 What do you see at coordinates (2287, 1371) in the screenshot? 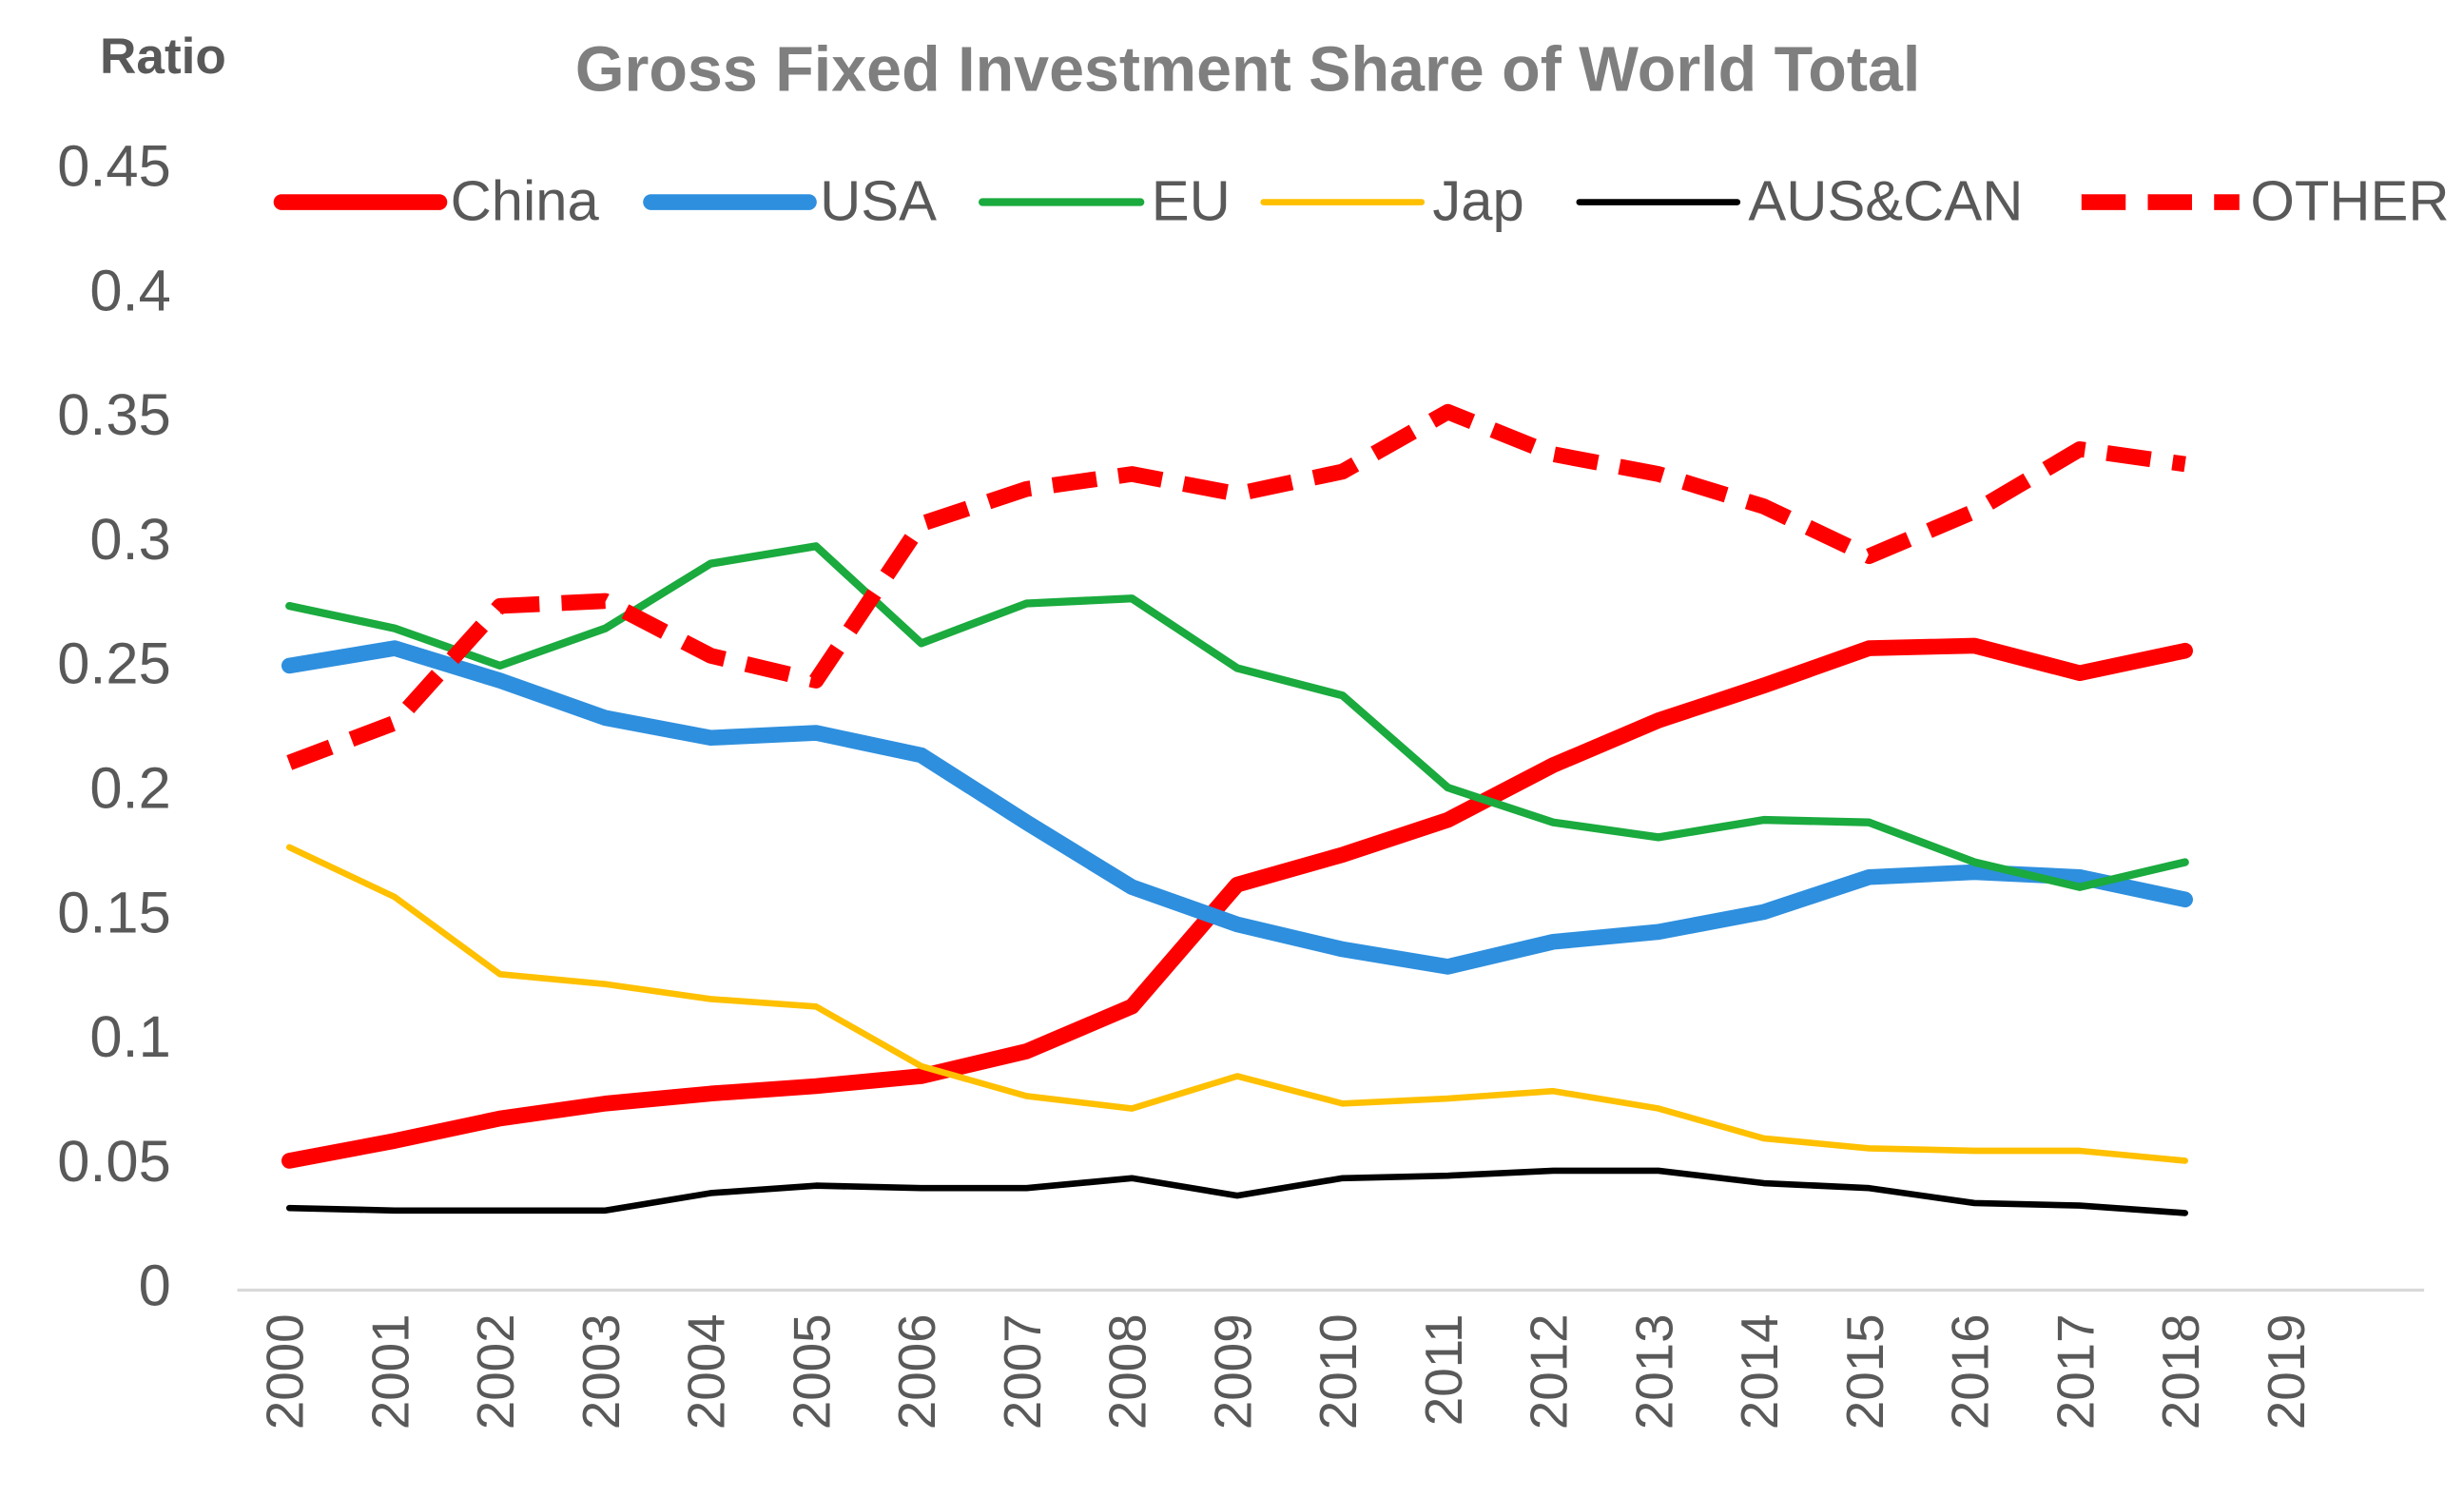
I see `x-tick-label: 2019` at bounding box center [2287, 1371].